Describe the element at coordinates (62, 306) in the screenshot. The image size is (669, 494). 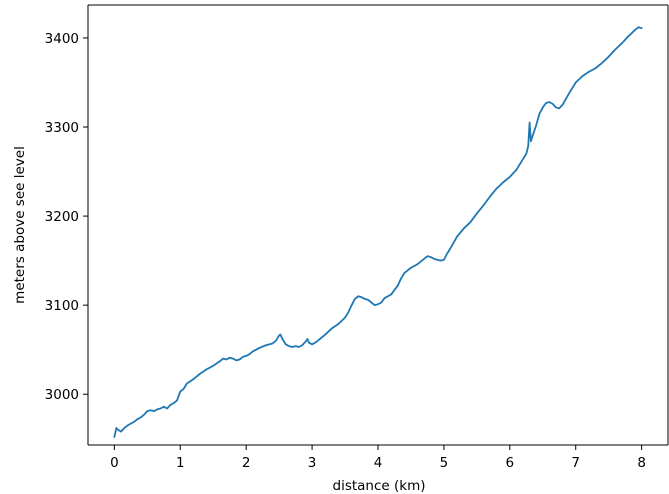
I see `y-tick-label: 3100` at that location.